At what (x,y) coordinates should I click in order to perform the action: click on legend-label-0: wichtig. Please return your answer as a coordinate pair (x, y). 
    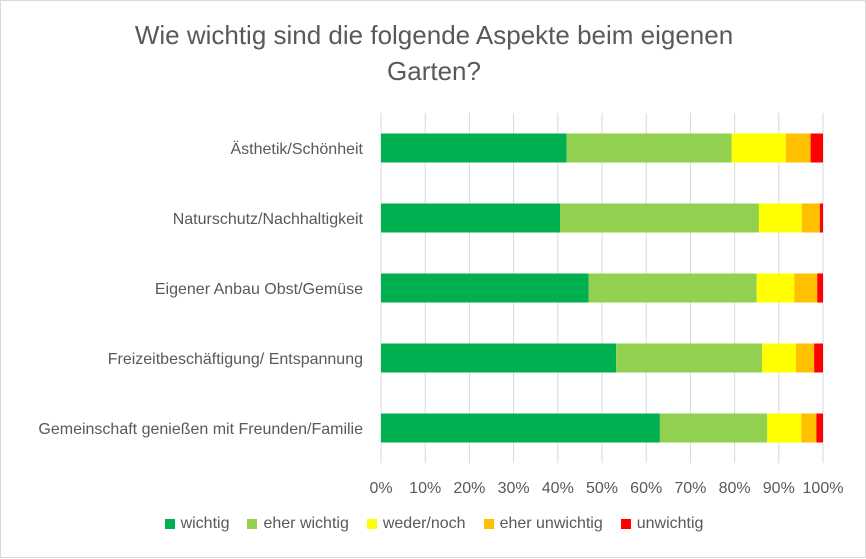
    Looking at the image, I should click on (205, 523).